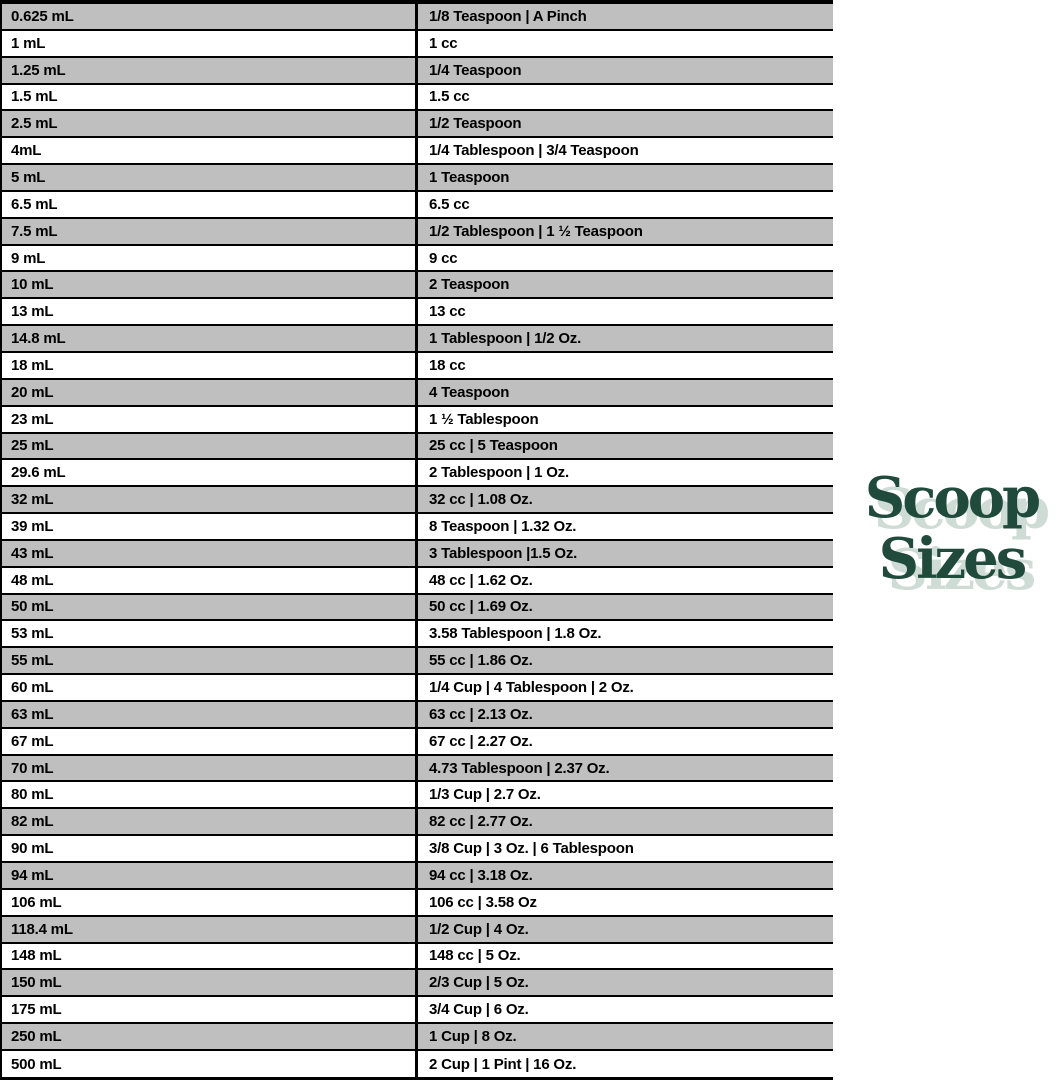 The height and width of the screenshot is (1080, 1063). What do you see at coordinates (28, 177) in the screenshot?
I see `ml-cell: 5 mL` at bounding box center [28, 177].